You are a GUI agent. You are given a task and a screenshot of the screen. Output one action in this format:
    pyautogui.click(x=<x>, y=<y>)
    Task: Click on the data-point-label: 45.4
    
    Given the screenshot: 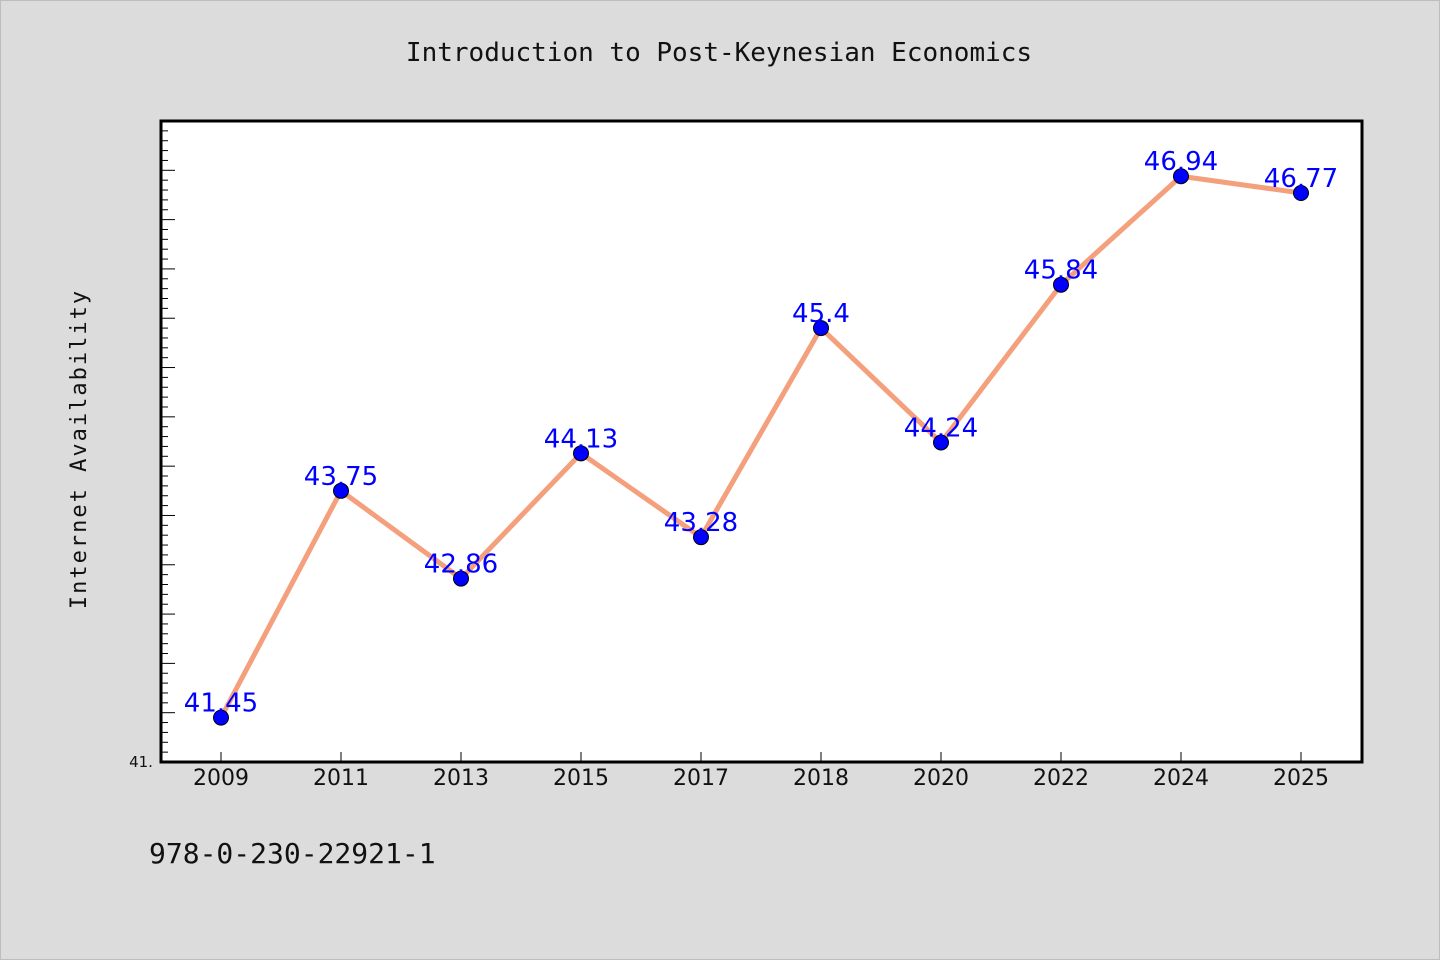 What is the action you would take?
    pyautogui.click(x=821, y=314)
    